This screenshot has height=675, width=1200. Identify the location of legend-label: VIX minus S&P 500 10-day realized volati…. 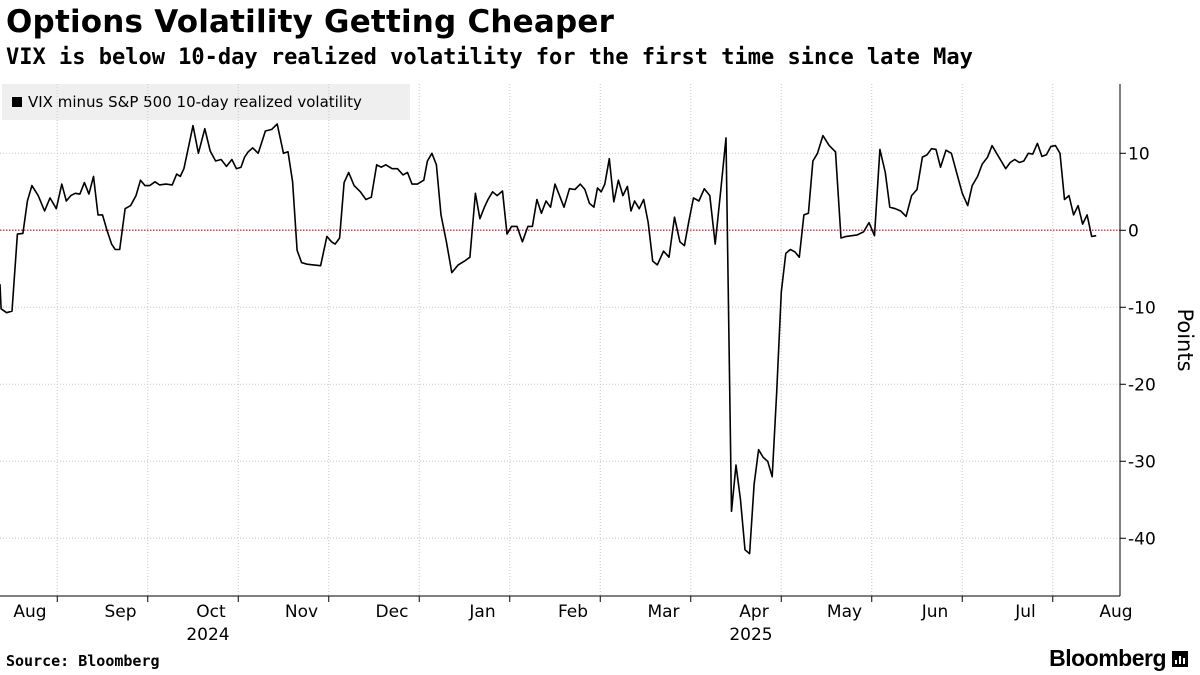
(195, 102).